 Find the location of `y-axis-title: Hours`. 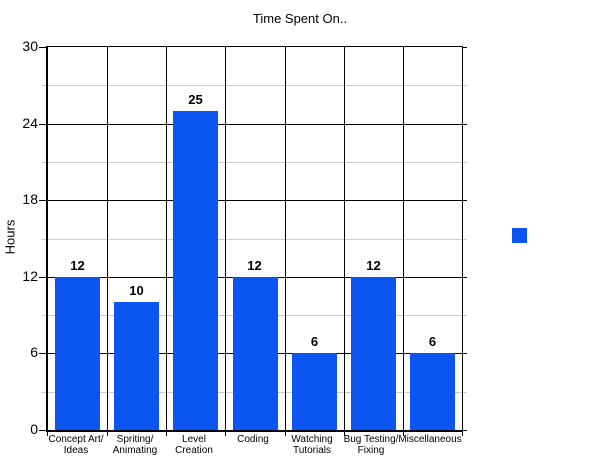

y-axis-title: Hours is located at coordinates (10, 237).